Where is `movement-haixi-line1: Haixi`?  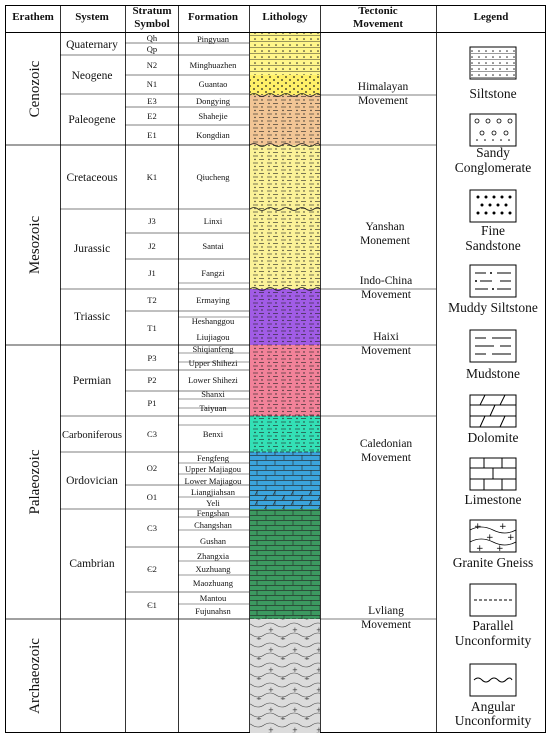 movement-haixi-line1: Haixi is located at coordinates (386, 337).